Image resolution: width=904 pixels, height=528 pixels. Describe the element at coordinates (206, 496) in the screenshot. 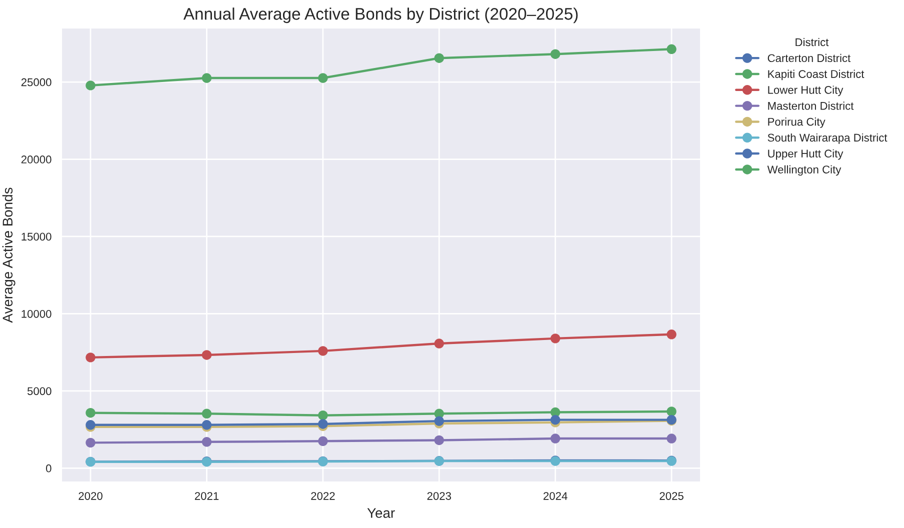

I see `x-tick-label: 2021` at that location.